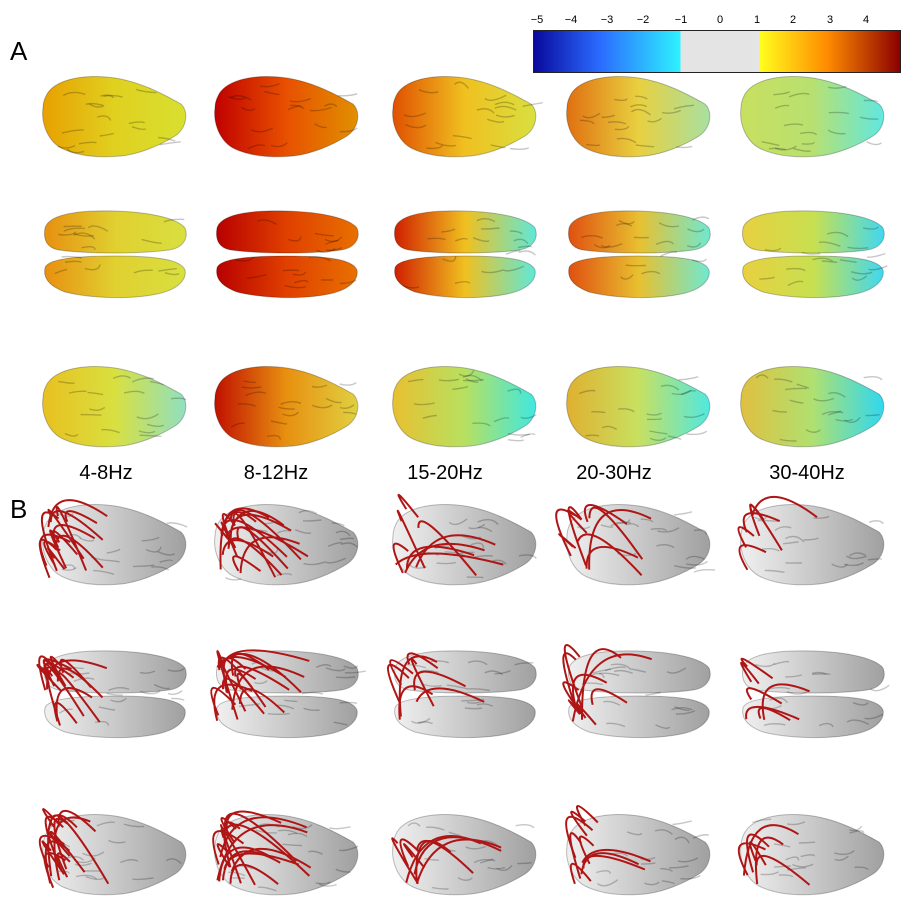  I want to click on freq-label: 8-12Hz, so click(276, 473).